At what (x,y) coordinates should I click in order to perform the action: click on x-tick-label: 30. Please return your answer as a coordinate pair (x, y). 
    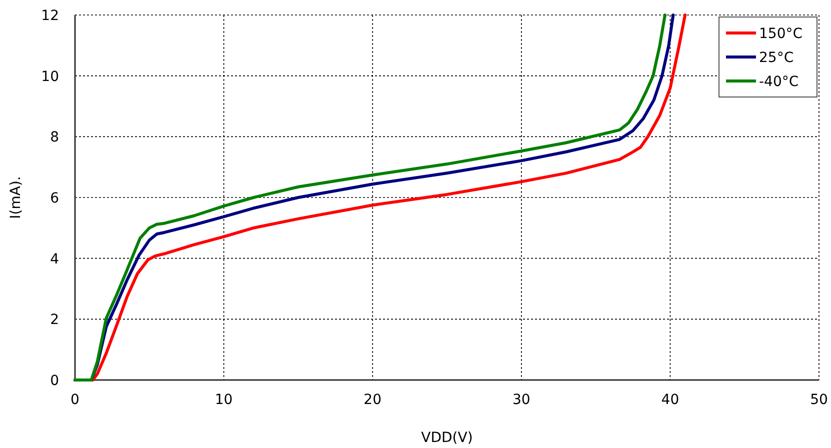
    Looking at the image, I should click on (521, 400).